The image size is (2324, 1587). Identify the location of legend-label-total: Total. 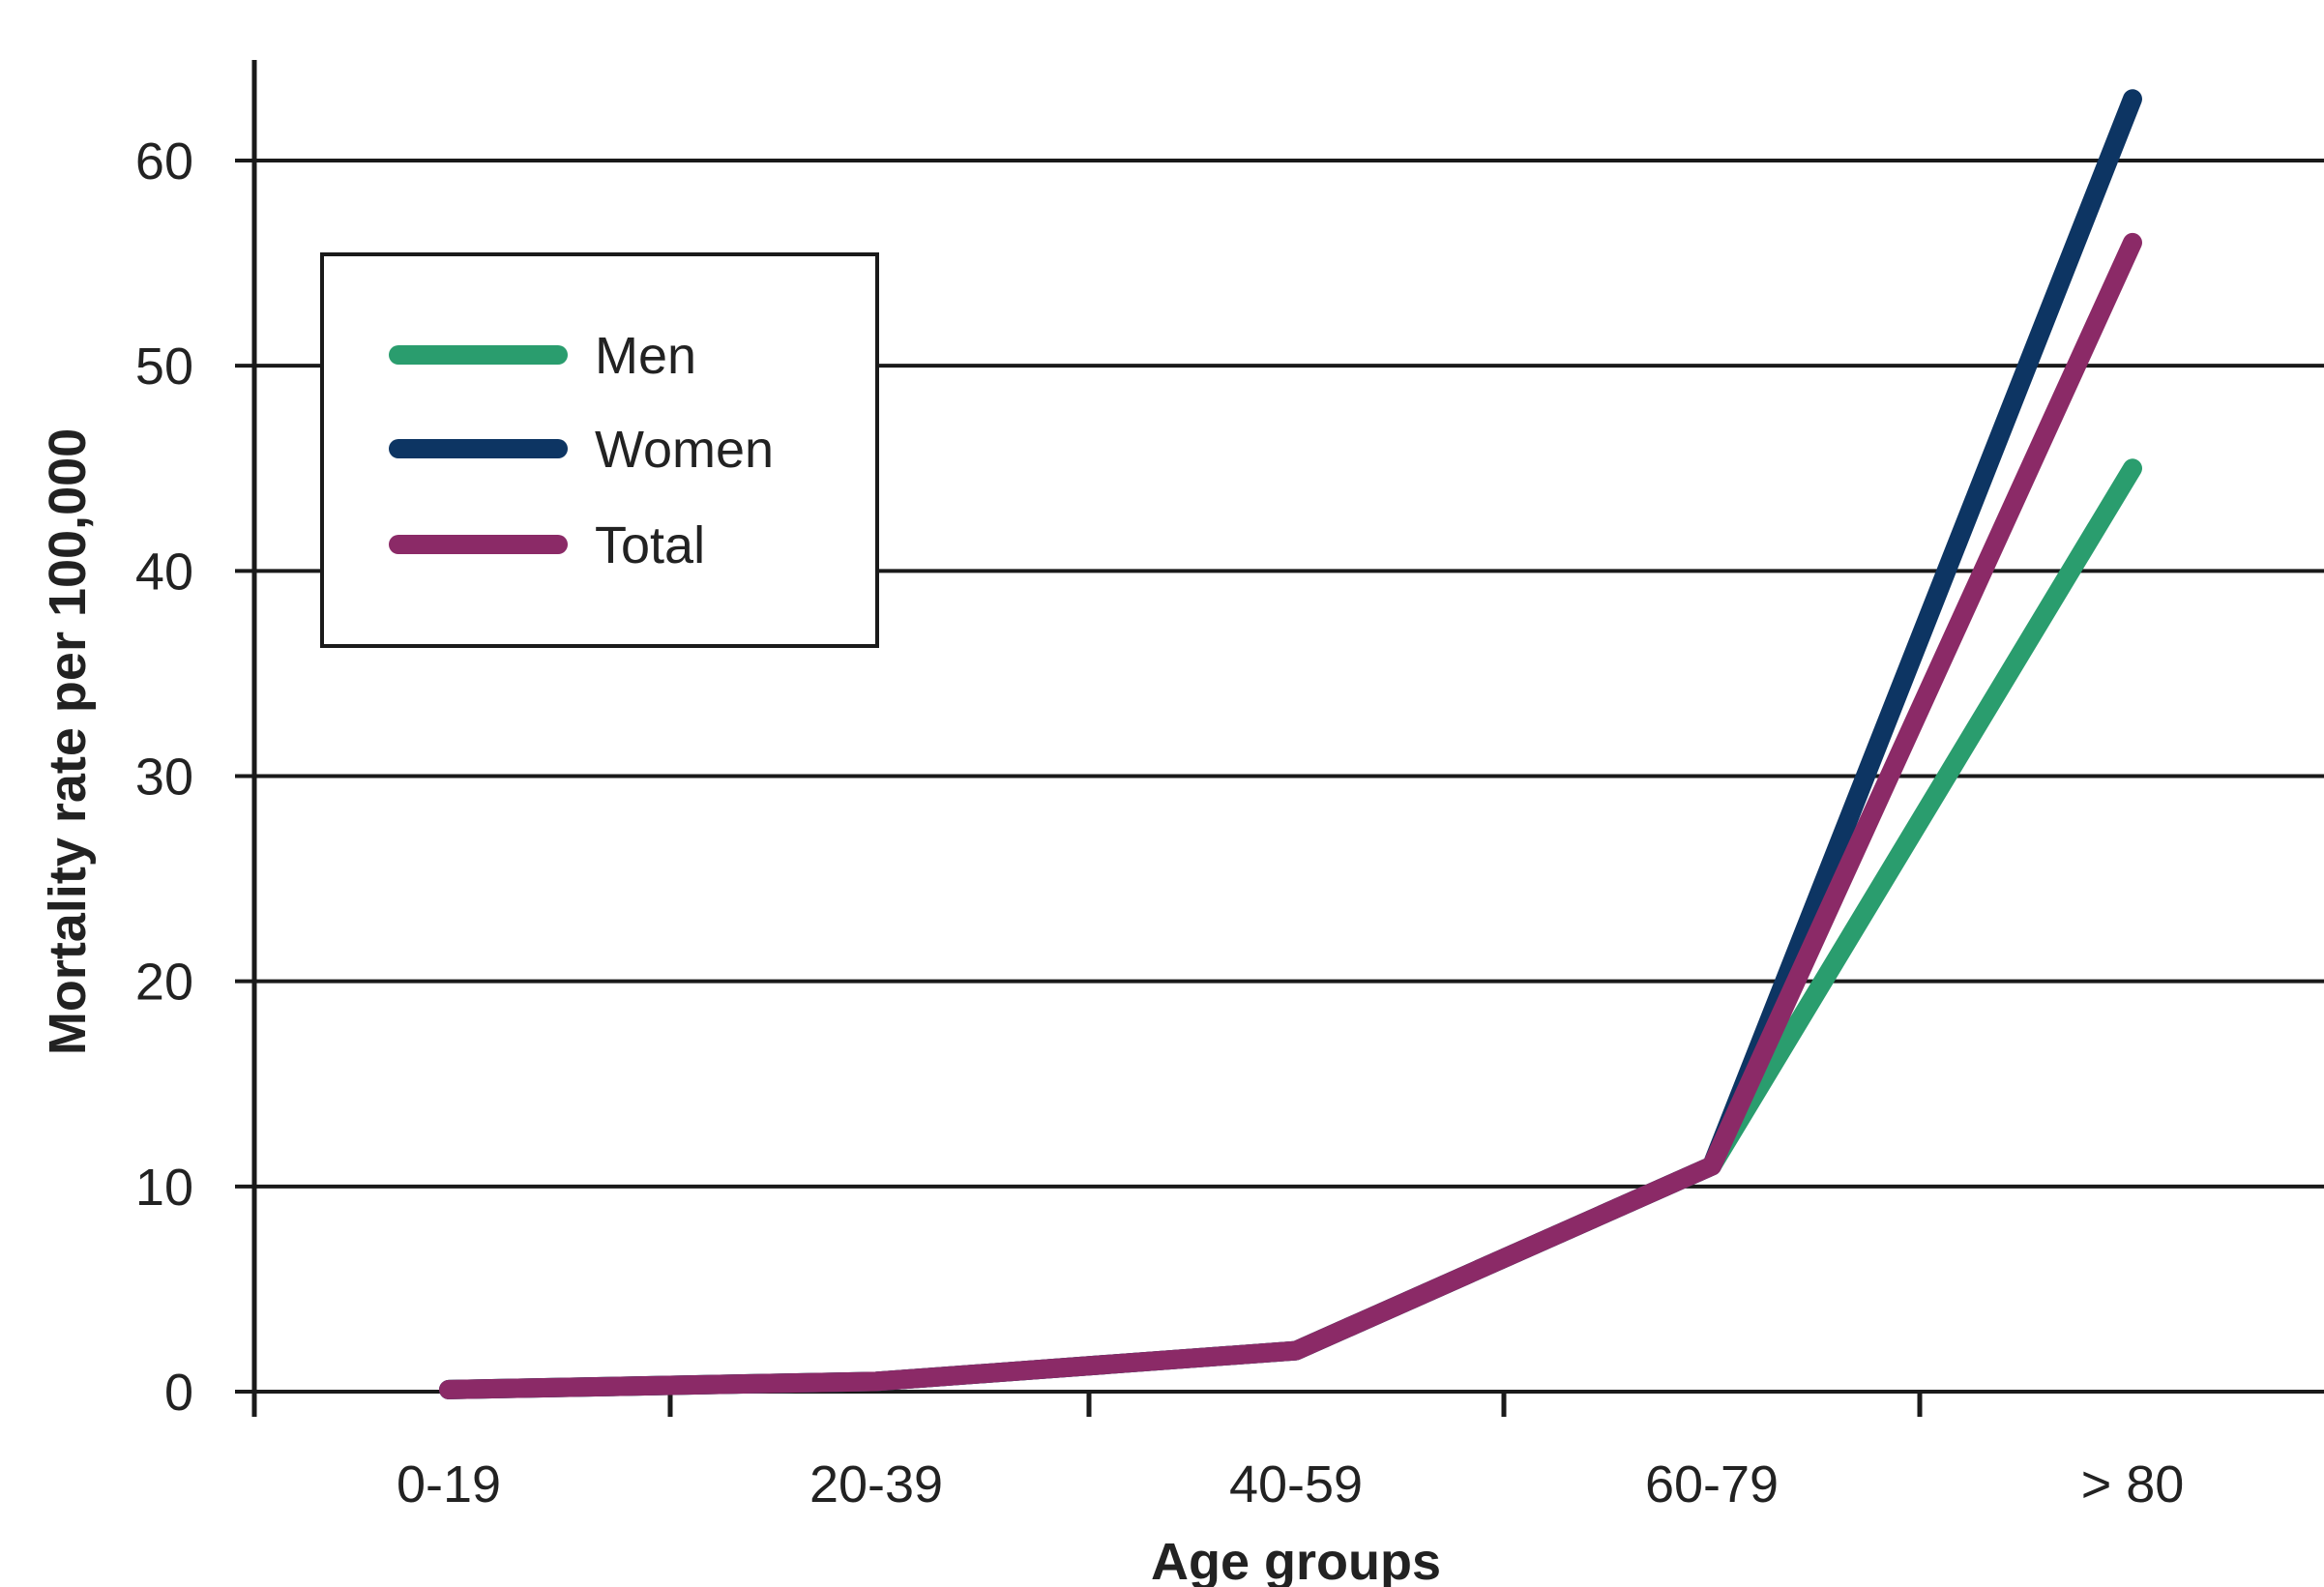
(650, 545).